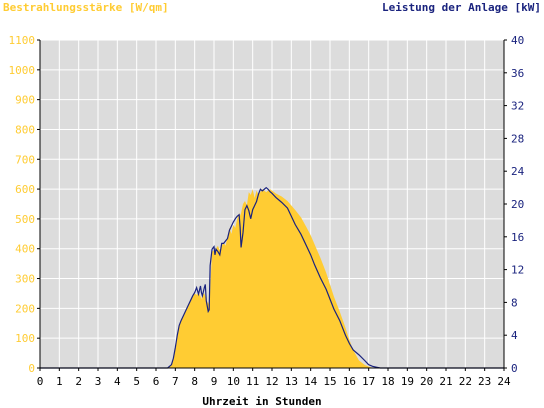 The width and height of the screenshot is (544, 408). I want to click on right-tick-label: 32, so click(517, 106).